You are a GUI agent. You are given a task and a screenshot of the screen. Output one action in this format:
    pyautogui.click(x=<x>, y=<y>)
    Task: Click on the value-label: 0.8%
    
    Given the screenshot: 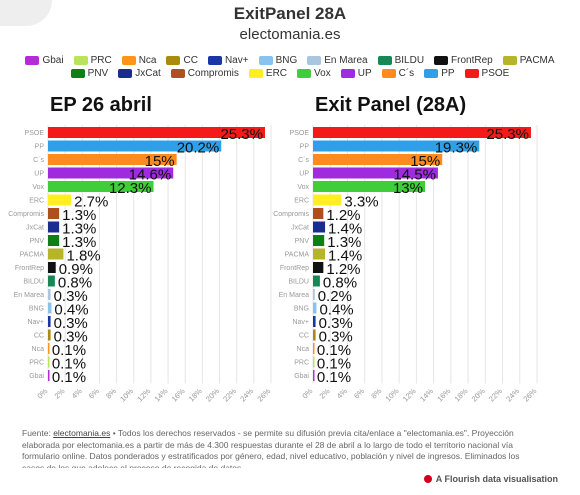 What is the action you would take?
    pyautogui.click(x=340, y=283)
    